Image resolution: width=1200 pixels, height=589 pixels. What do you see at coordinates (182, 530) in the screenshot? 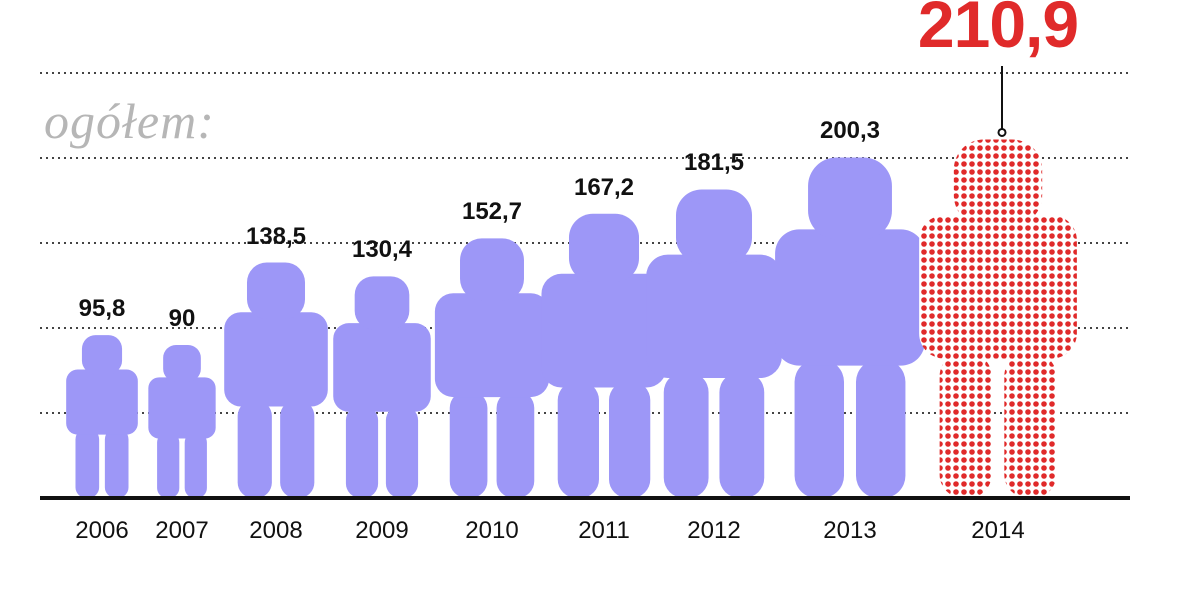
I see `year-label: 2007` at bounding box center [182, 530].